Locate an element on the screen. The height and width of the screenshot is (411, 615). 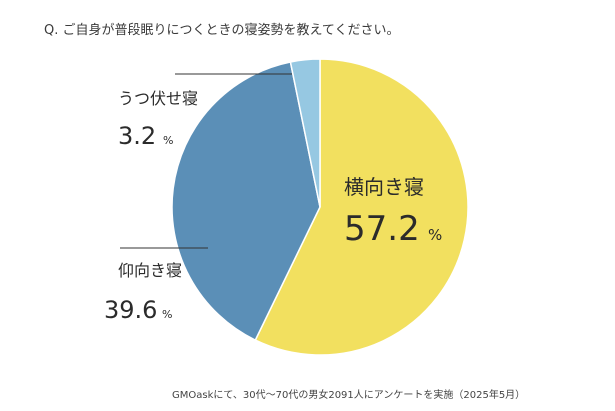
question-title: Q. ご自身が普段眠りにつくときの寝姿勢を教えてください。 is located at coordinates (221, 30).